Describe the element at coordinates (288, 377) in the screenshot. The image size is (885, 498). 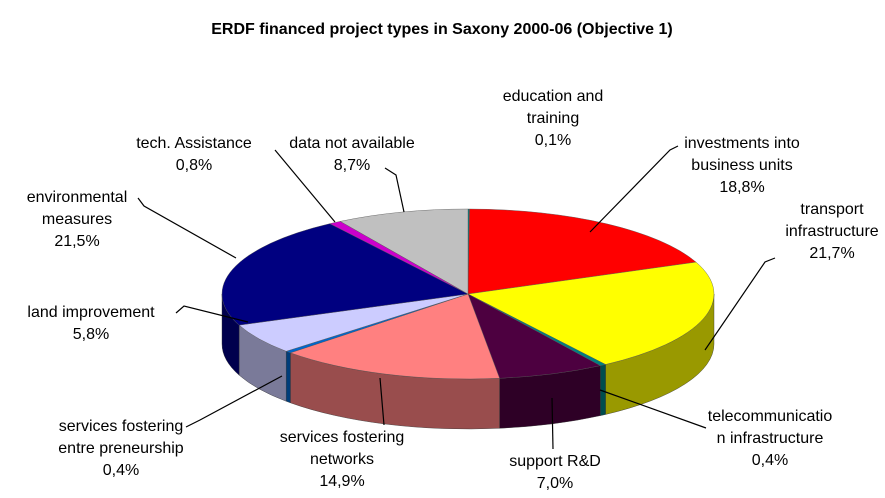
I see `slice-side` at that location.